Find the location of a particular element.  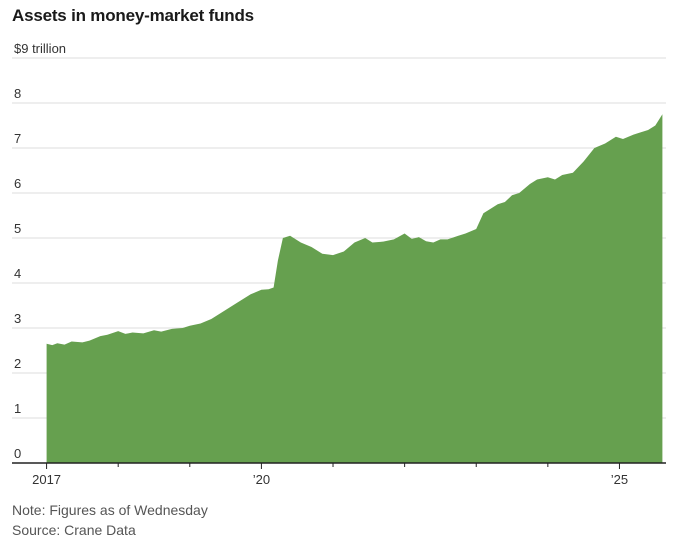

y-axis-tick-labels: 0 1 2 3 4 5 6 7 8 is located at coordinates (17, 273).